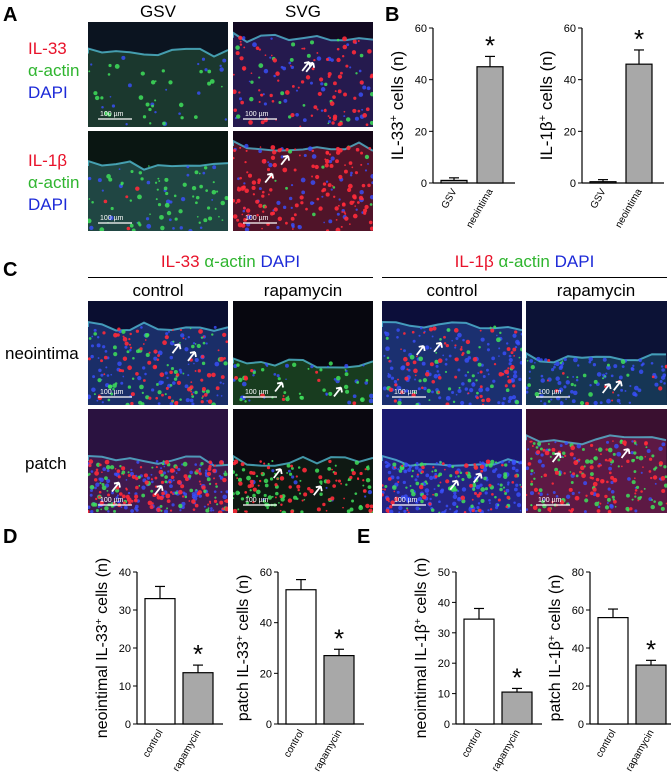  Describe the element at coordinates (524, 261) in the screenshot. I see `panel-c-title-il1b: IL-1β α-actin DAPI` at that location.